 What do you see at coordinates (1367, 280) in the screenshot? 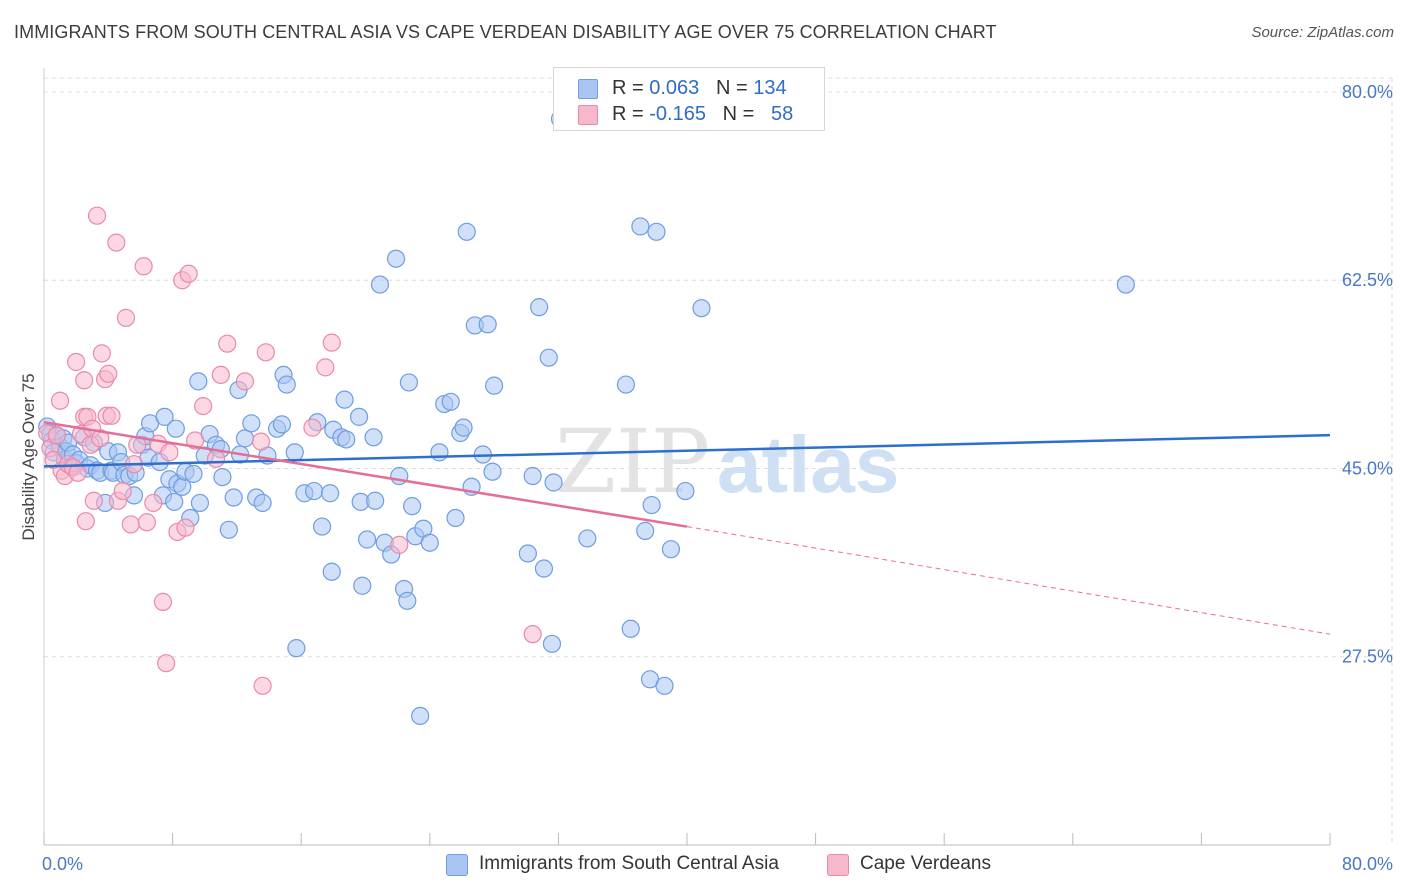
I see `y-tick-label: 62.5%` at bounding box center [1367, 280].